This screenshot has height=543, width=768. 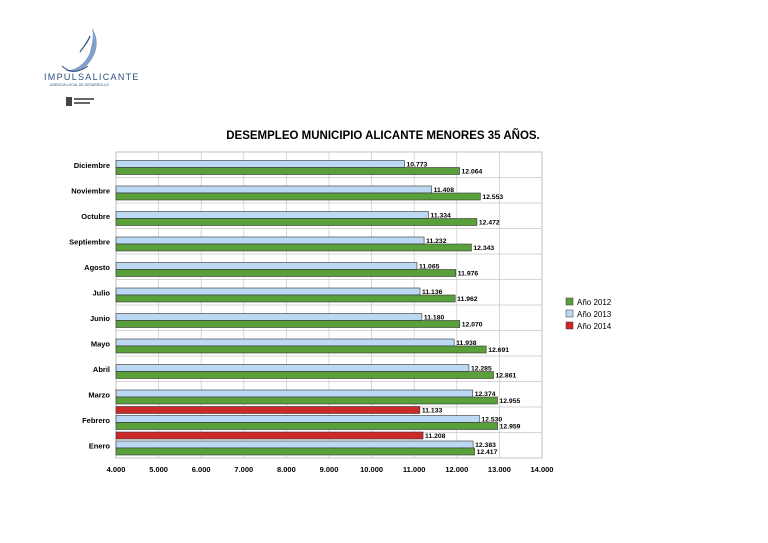 I want to click on data-label-2012: 12.343, so click(x=483, y=248).